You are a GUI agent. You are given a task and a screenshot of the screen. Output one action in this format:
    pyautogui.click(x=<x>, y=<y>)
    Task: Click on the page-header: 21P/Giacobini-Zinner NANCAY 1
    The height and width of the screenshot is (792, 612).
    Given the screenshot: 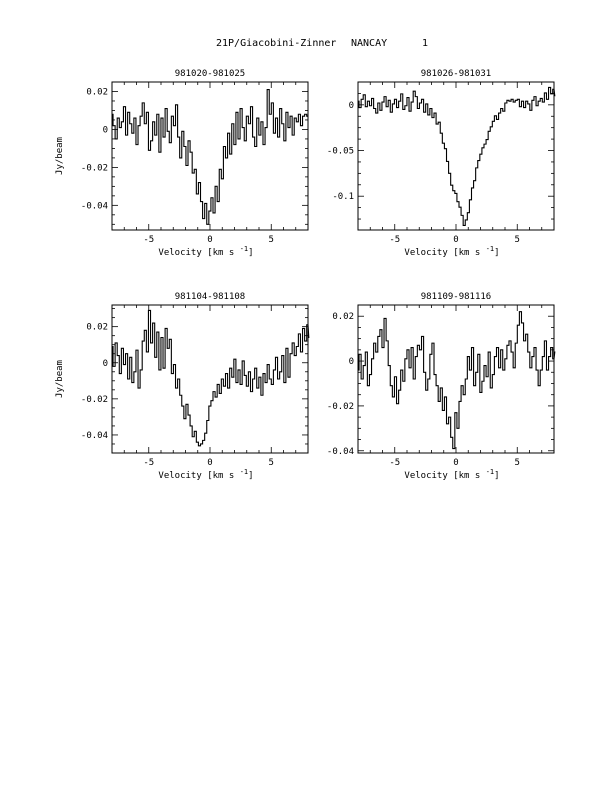 What is the action you would take?
    pyautogui.click(x=306, y=46)
    